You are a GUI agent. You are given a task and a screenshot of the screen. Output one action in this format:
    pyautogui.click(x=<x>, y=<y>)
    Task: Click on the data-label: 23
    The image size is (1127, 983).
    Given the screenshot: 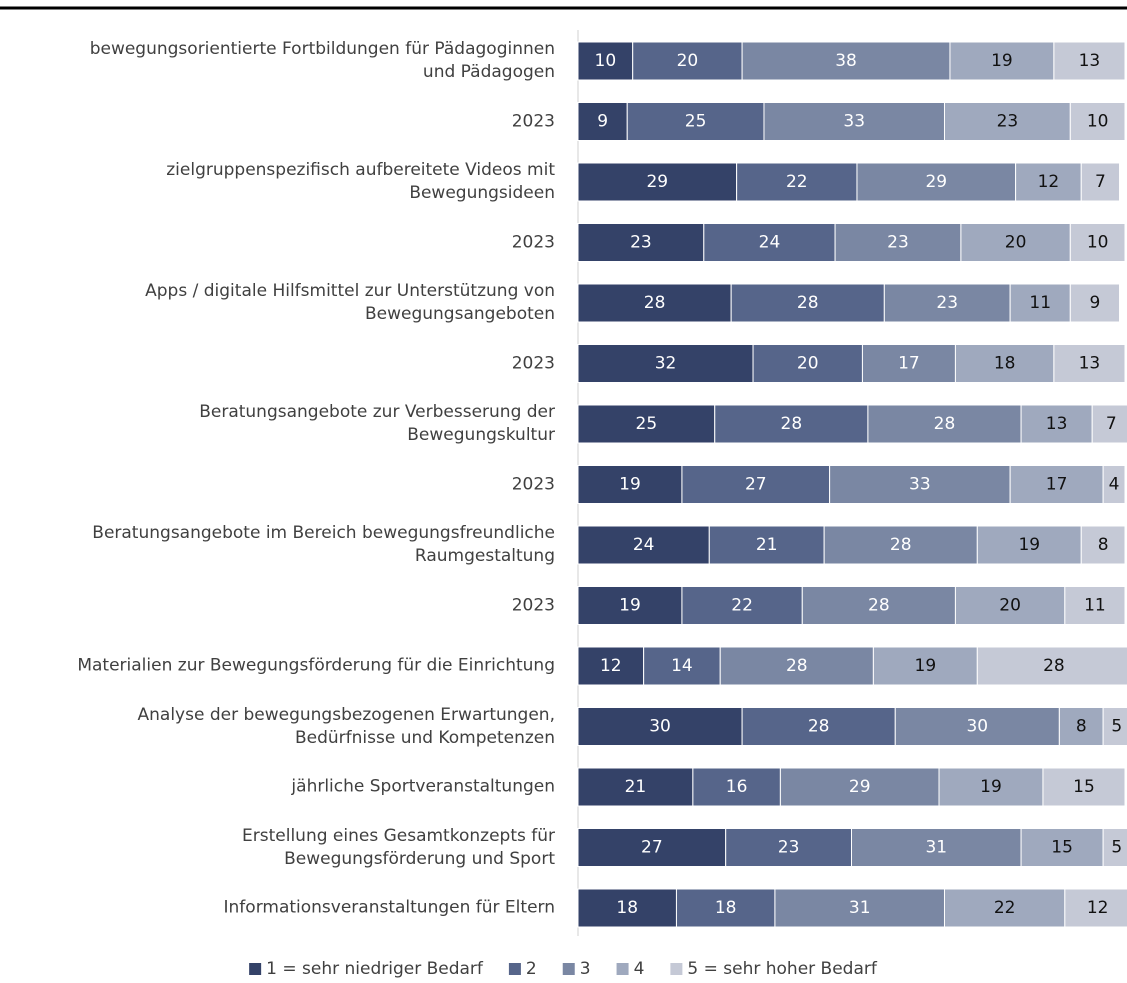 What is the action you would take?
    pyautogui.click(x=898, y=243)
    